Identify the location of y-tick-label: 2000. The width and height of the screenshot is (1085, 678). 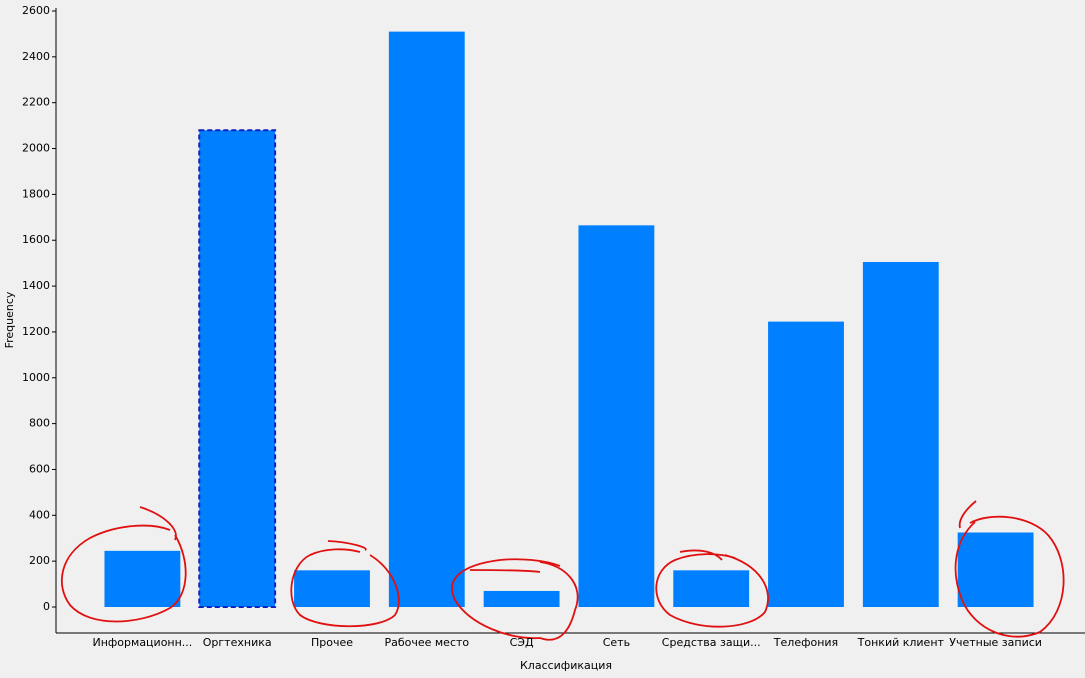
(36, 148).